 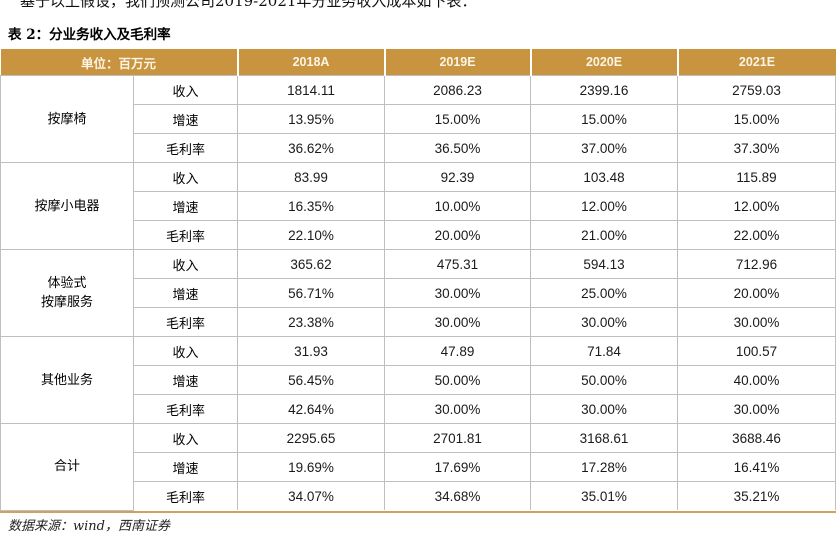 What do you see at coordinates (604, 264) in the screenshot?
I see `value-cell: 594.13` at bounding box center [604, 264].